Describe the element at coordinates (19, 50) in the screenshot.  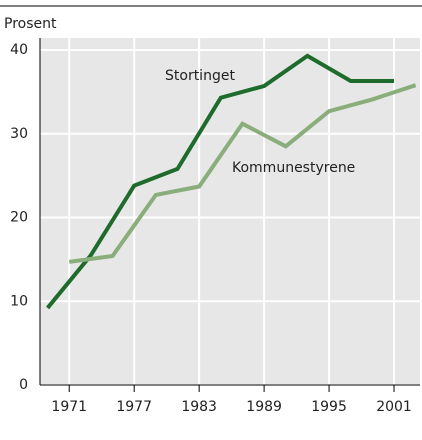
I see `y-tick-label: 40` at that location.